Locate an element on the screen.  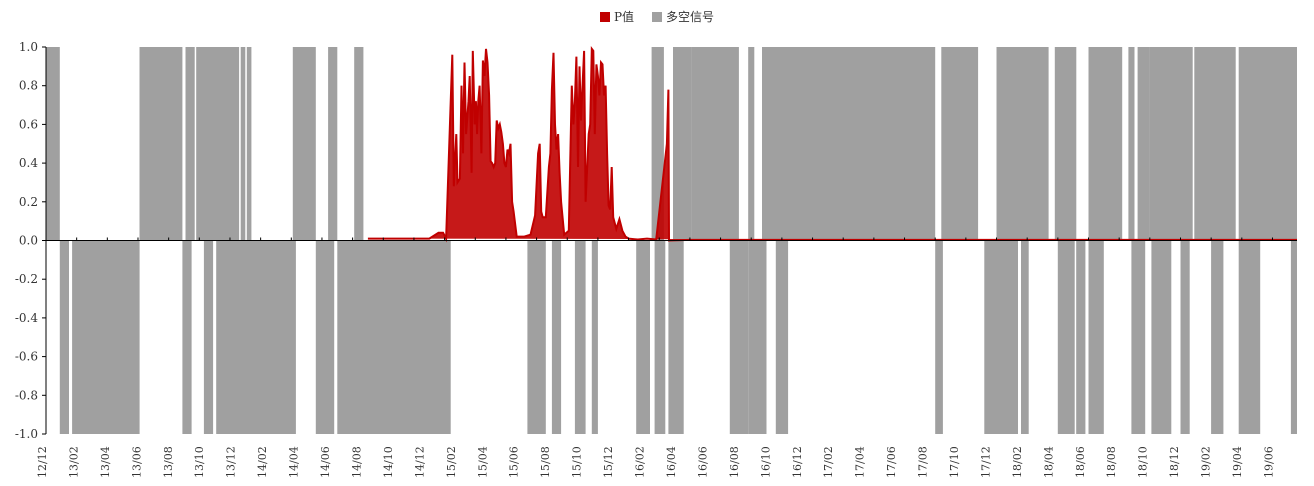
x-tick-label: 15/10 is located at coordinates (577, 462).